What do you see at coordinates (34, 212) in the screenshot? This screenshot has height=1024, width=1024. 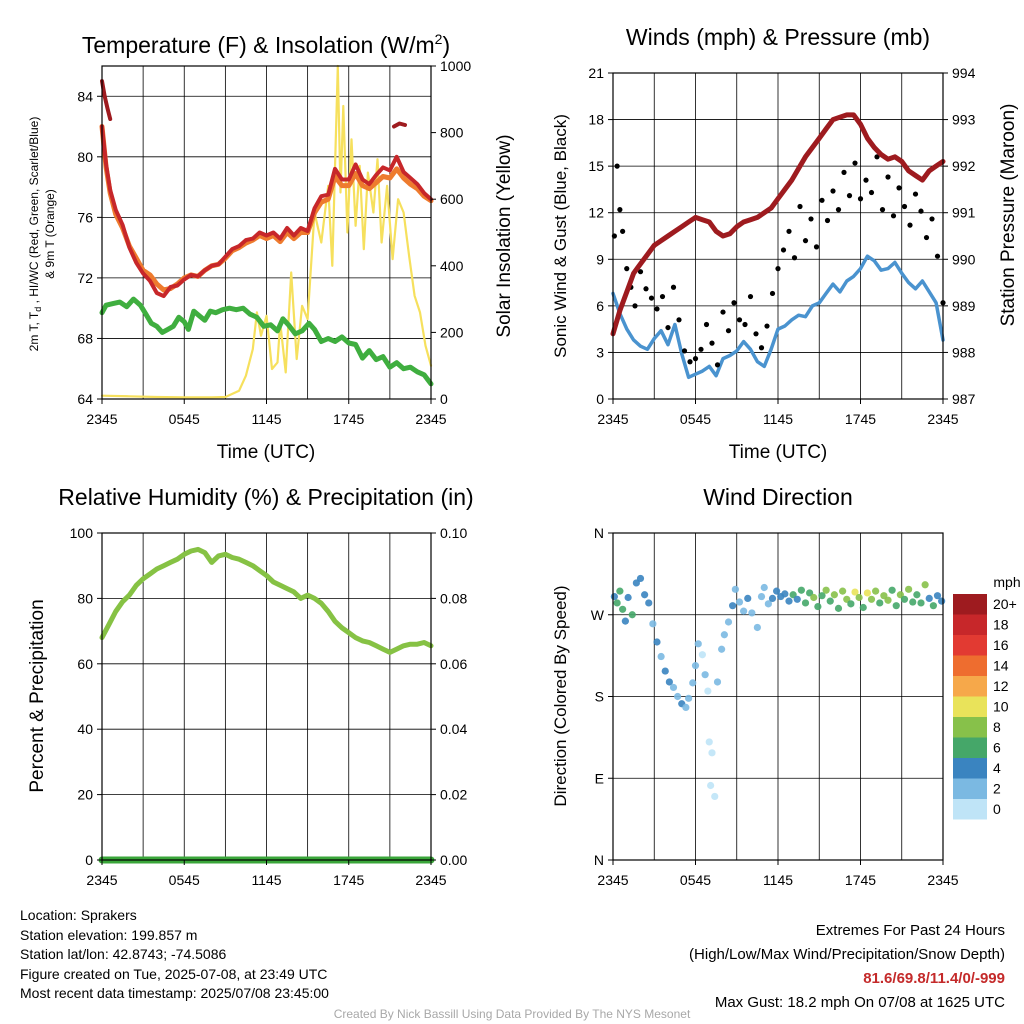 I see `temperature-y-label-rest: , HI/WC (Red, Green, Scarlet/Blue)` at bounding box center [34, 212].